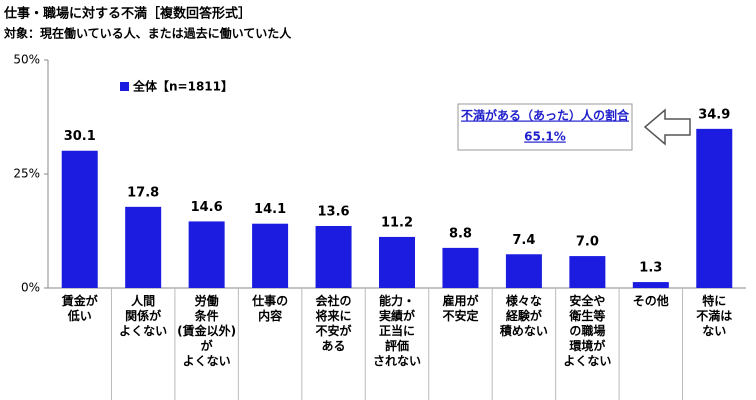 The width and height of the screenshot is (756, 400). Describe the element at coordinates (207, 331) in the screenshot. I see `x-tick-label: 労働 条件 (賃金以外)が よくない` at that location.